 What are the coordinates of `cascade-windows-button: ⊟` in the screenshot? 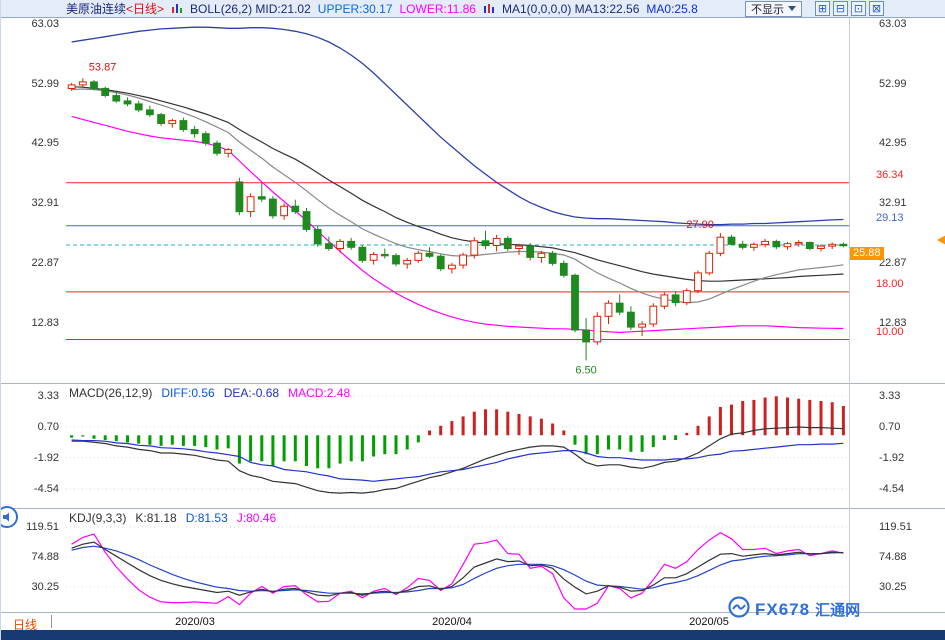 It's located at (840, 8).